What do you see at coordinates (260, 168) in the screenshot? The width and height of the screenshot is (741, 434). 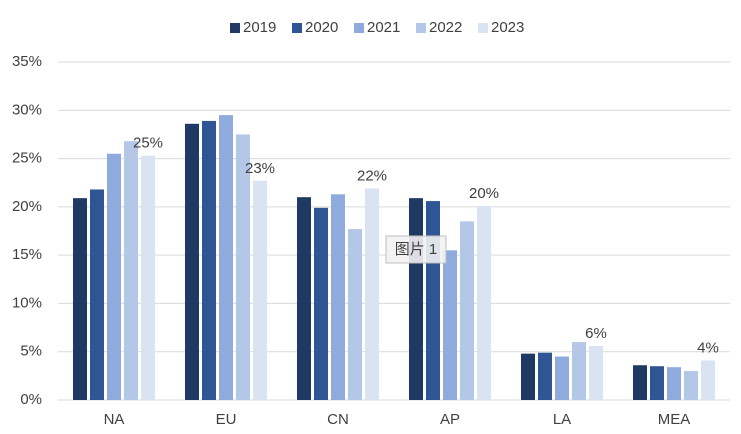 I see `data-label: 23%` at bounding box center [260, 168].